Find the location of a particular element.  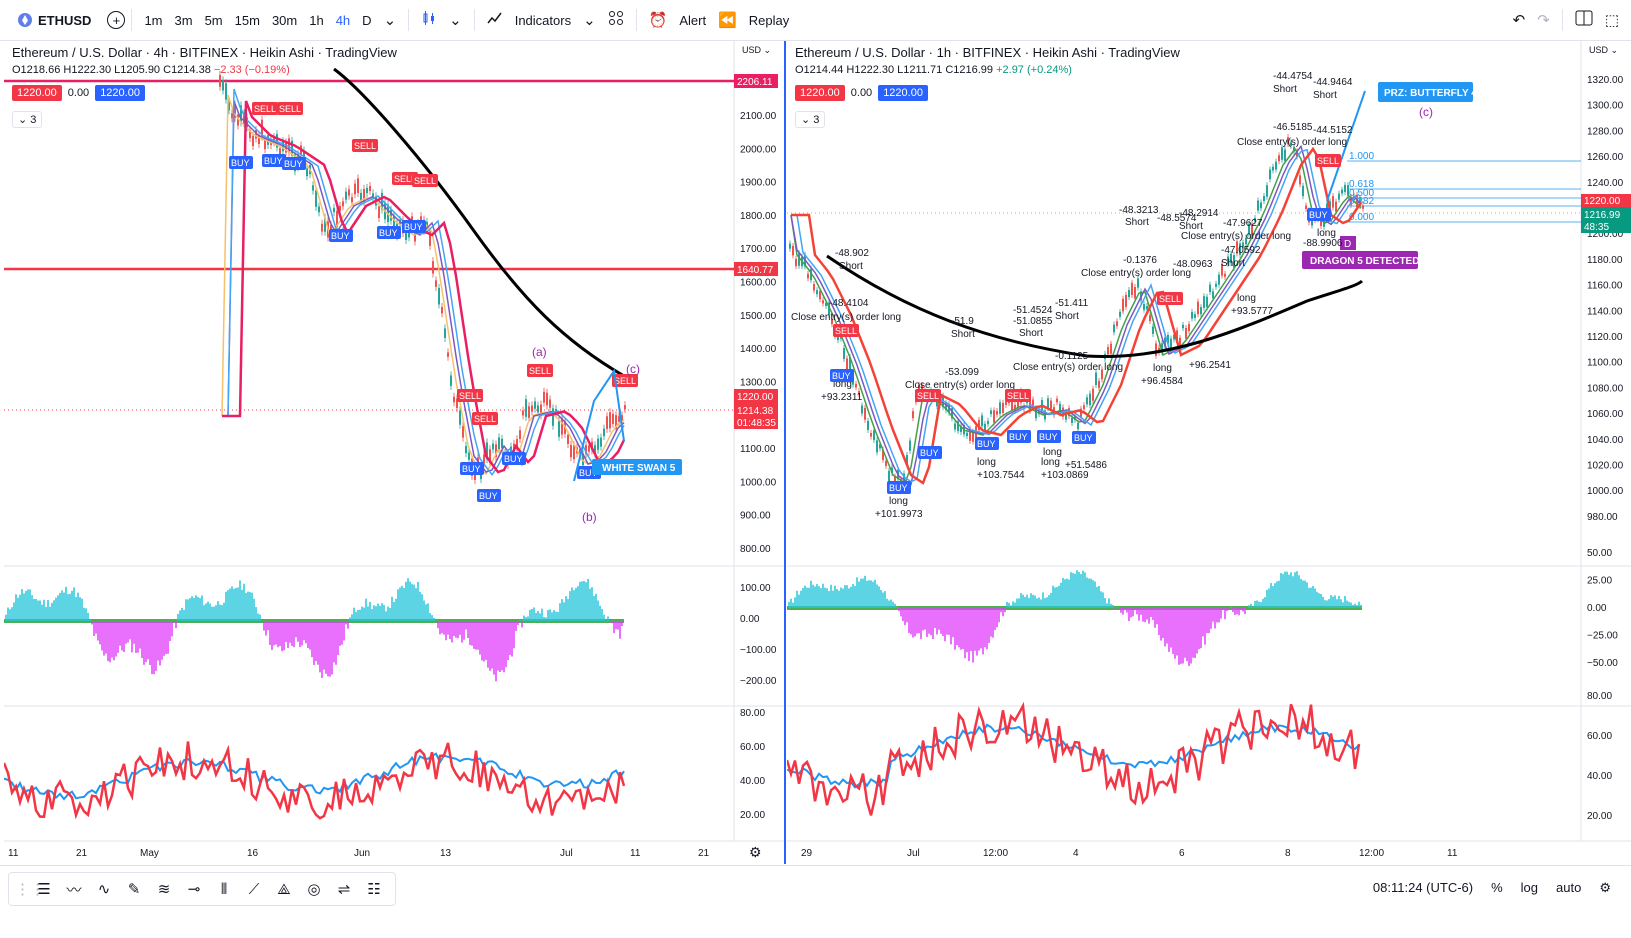

buy-signal-text: BUY is located at coordinates (588, 473).